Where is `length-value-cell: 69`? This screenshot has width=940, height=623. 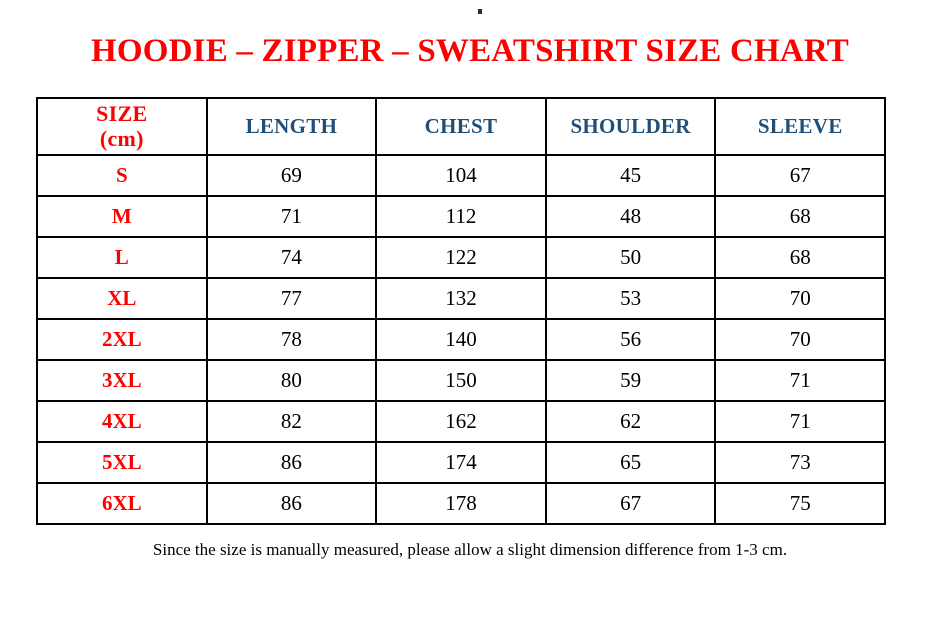 length-value-cell: 69 is located at coordinates (291, 175).